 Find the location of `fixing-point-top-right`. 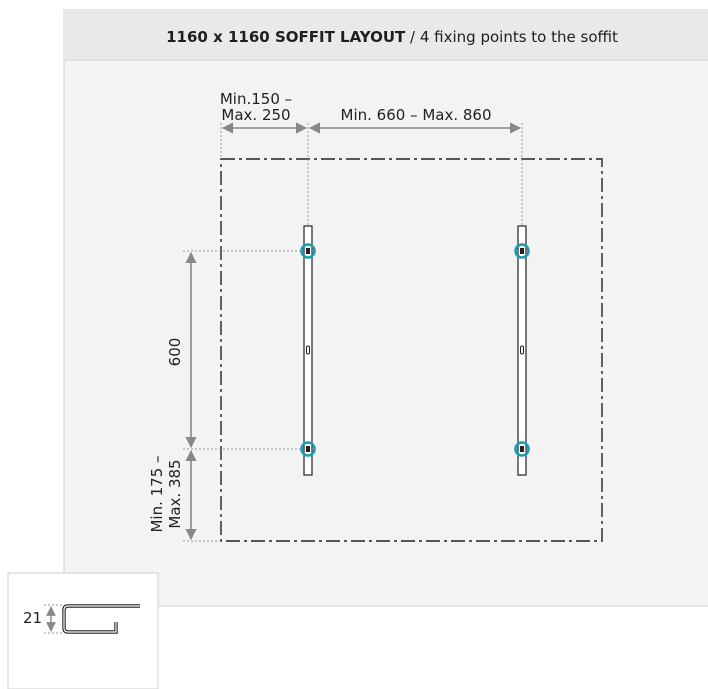

fixing-point-top-right is located at coordinates (522, 251).